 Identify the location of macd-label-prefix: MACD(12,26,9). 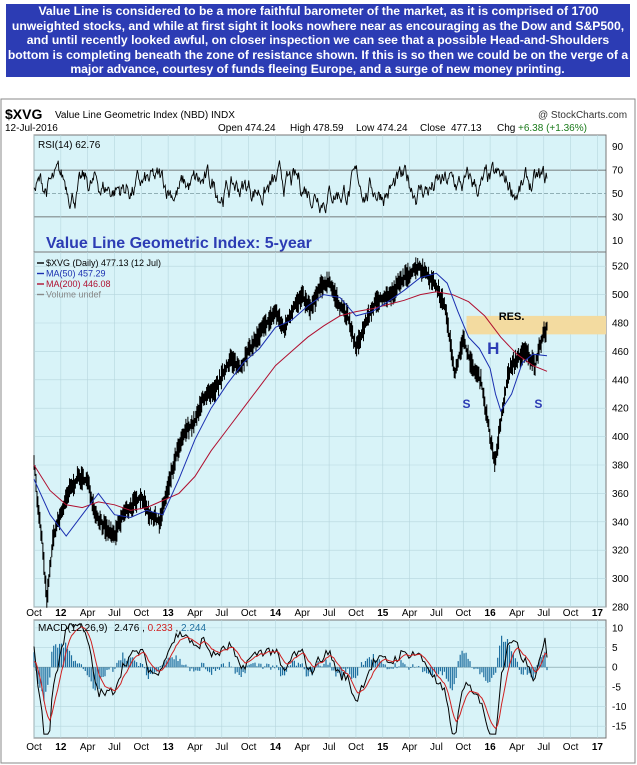
(72, 628).